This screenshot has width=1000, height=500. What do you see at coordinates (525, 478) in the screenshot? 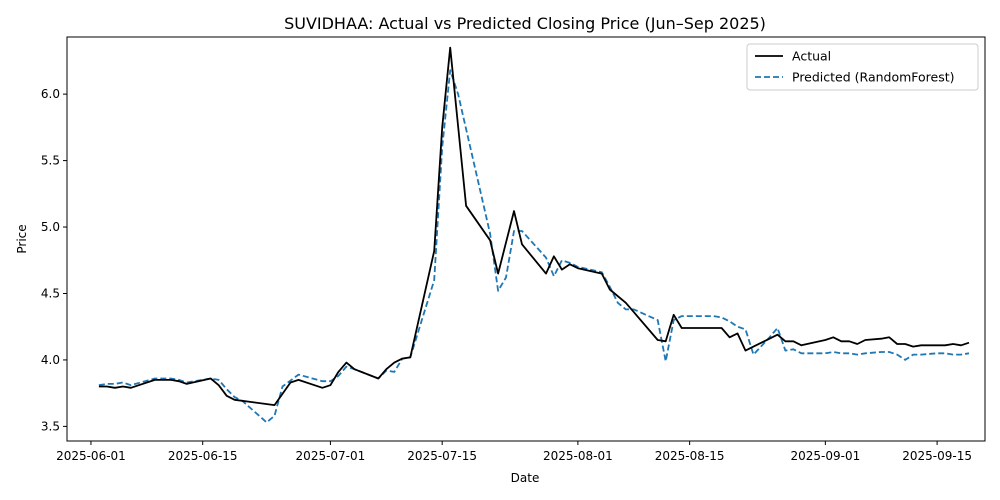
I see `x-axis-label: Date` at bounding box center [525, 478].